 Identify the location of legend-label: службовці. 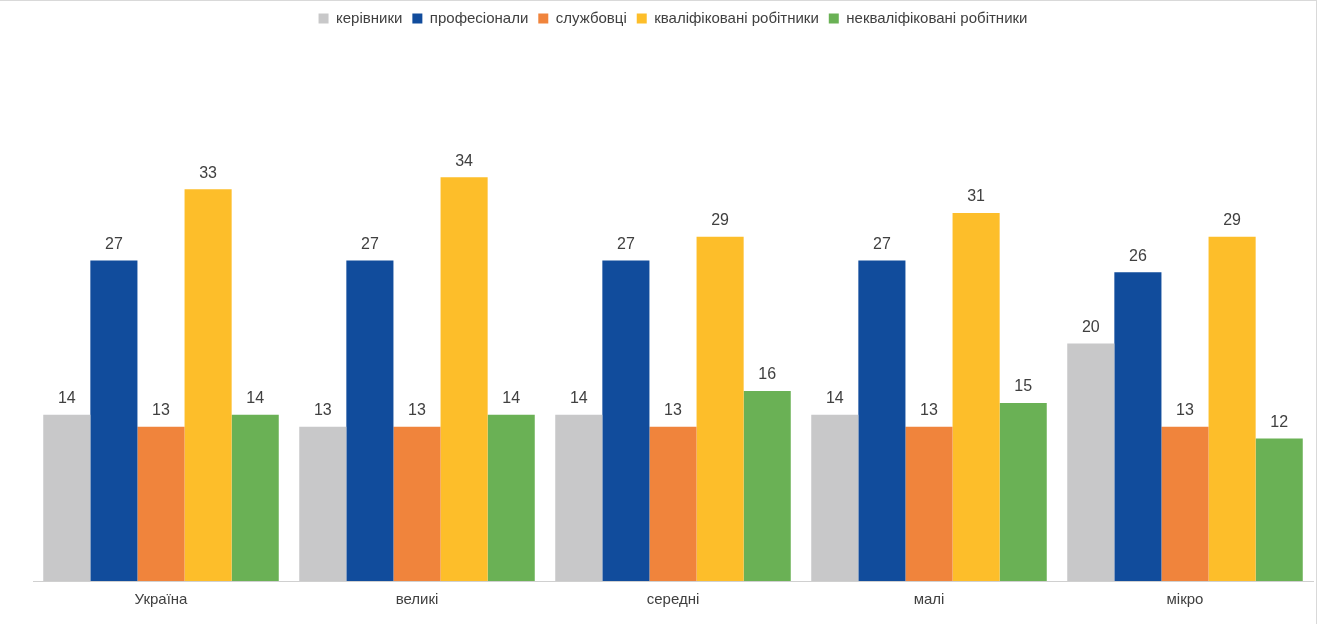
(591, 17).